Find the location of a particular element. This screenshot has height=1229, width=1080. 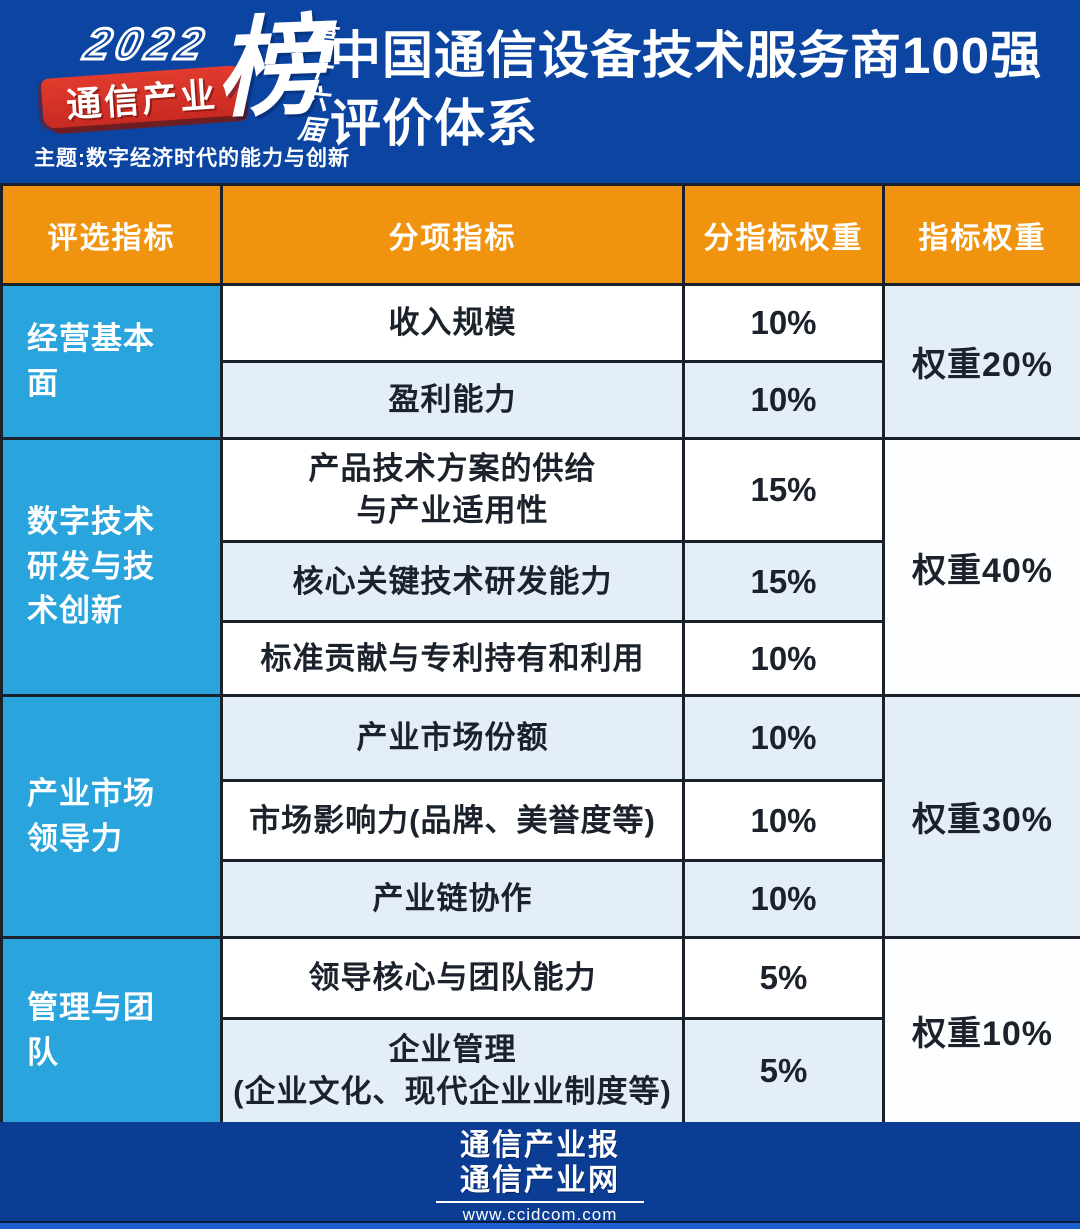

table-row: 经营基本面 收入规模 10% 权重20% is located at coordinates (540, 361).